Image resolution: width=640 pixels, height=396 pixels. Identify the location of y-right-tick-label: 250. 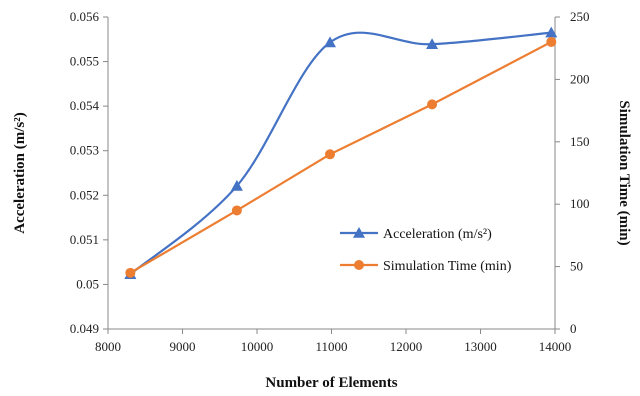
(580, 16).